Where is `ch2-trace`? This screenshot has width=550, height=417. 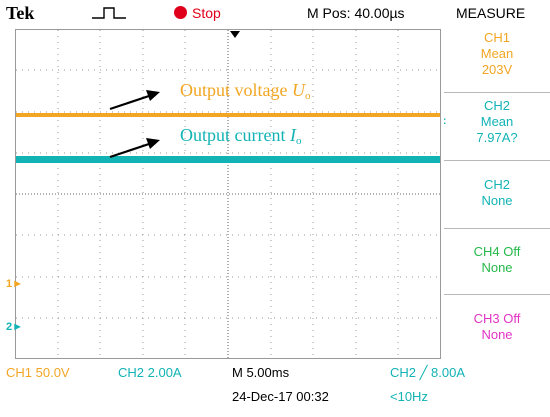
ch2-trace is located at coordinates (228, 159).